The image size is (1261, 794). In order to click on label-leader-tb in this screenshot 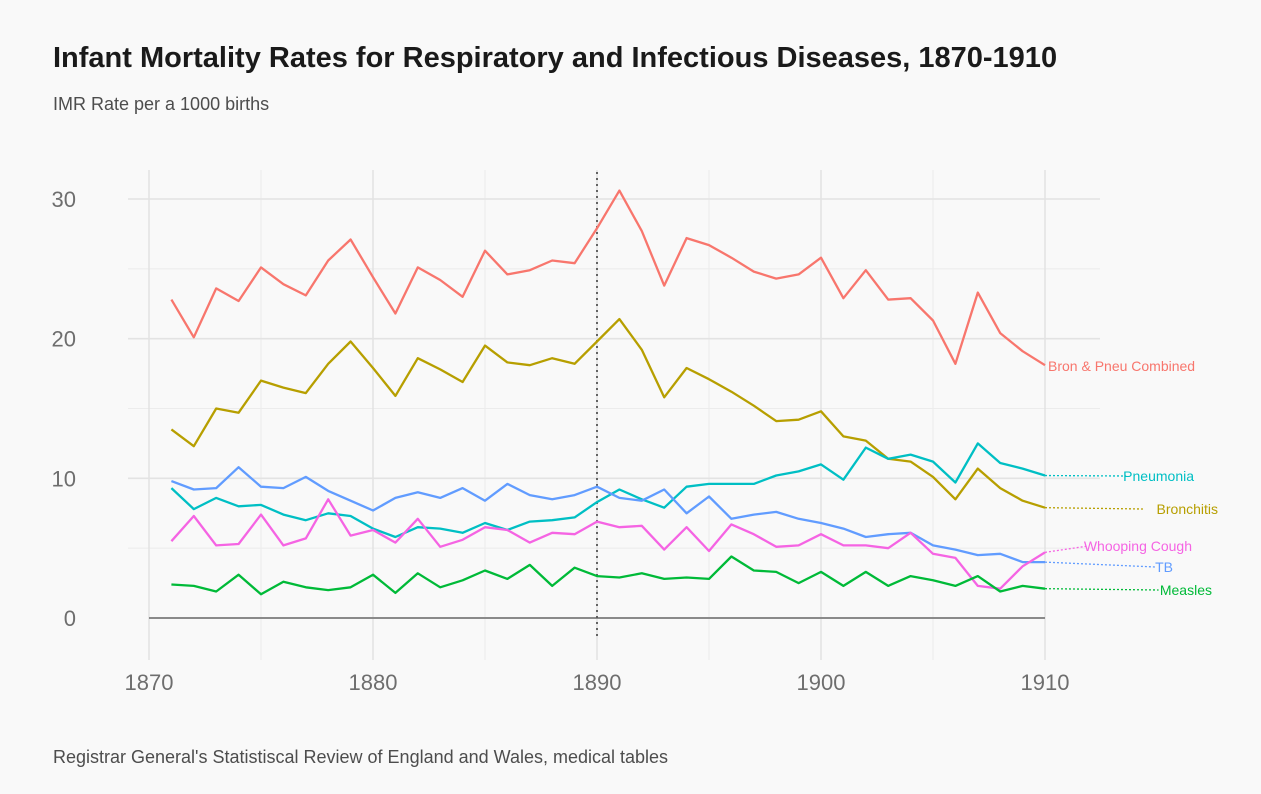, I will do `click(1100, 564)`.